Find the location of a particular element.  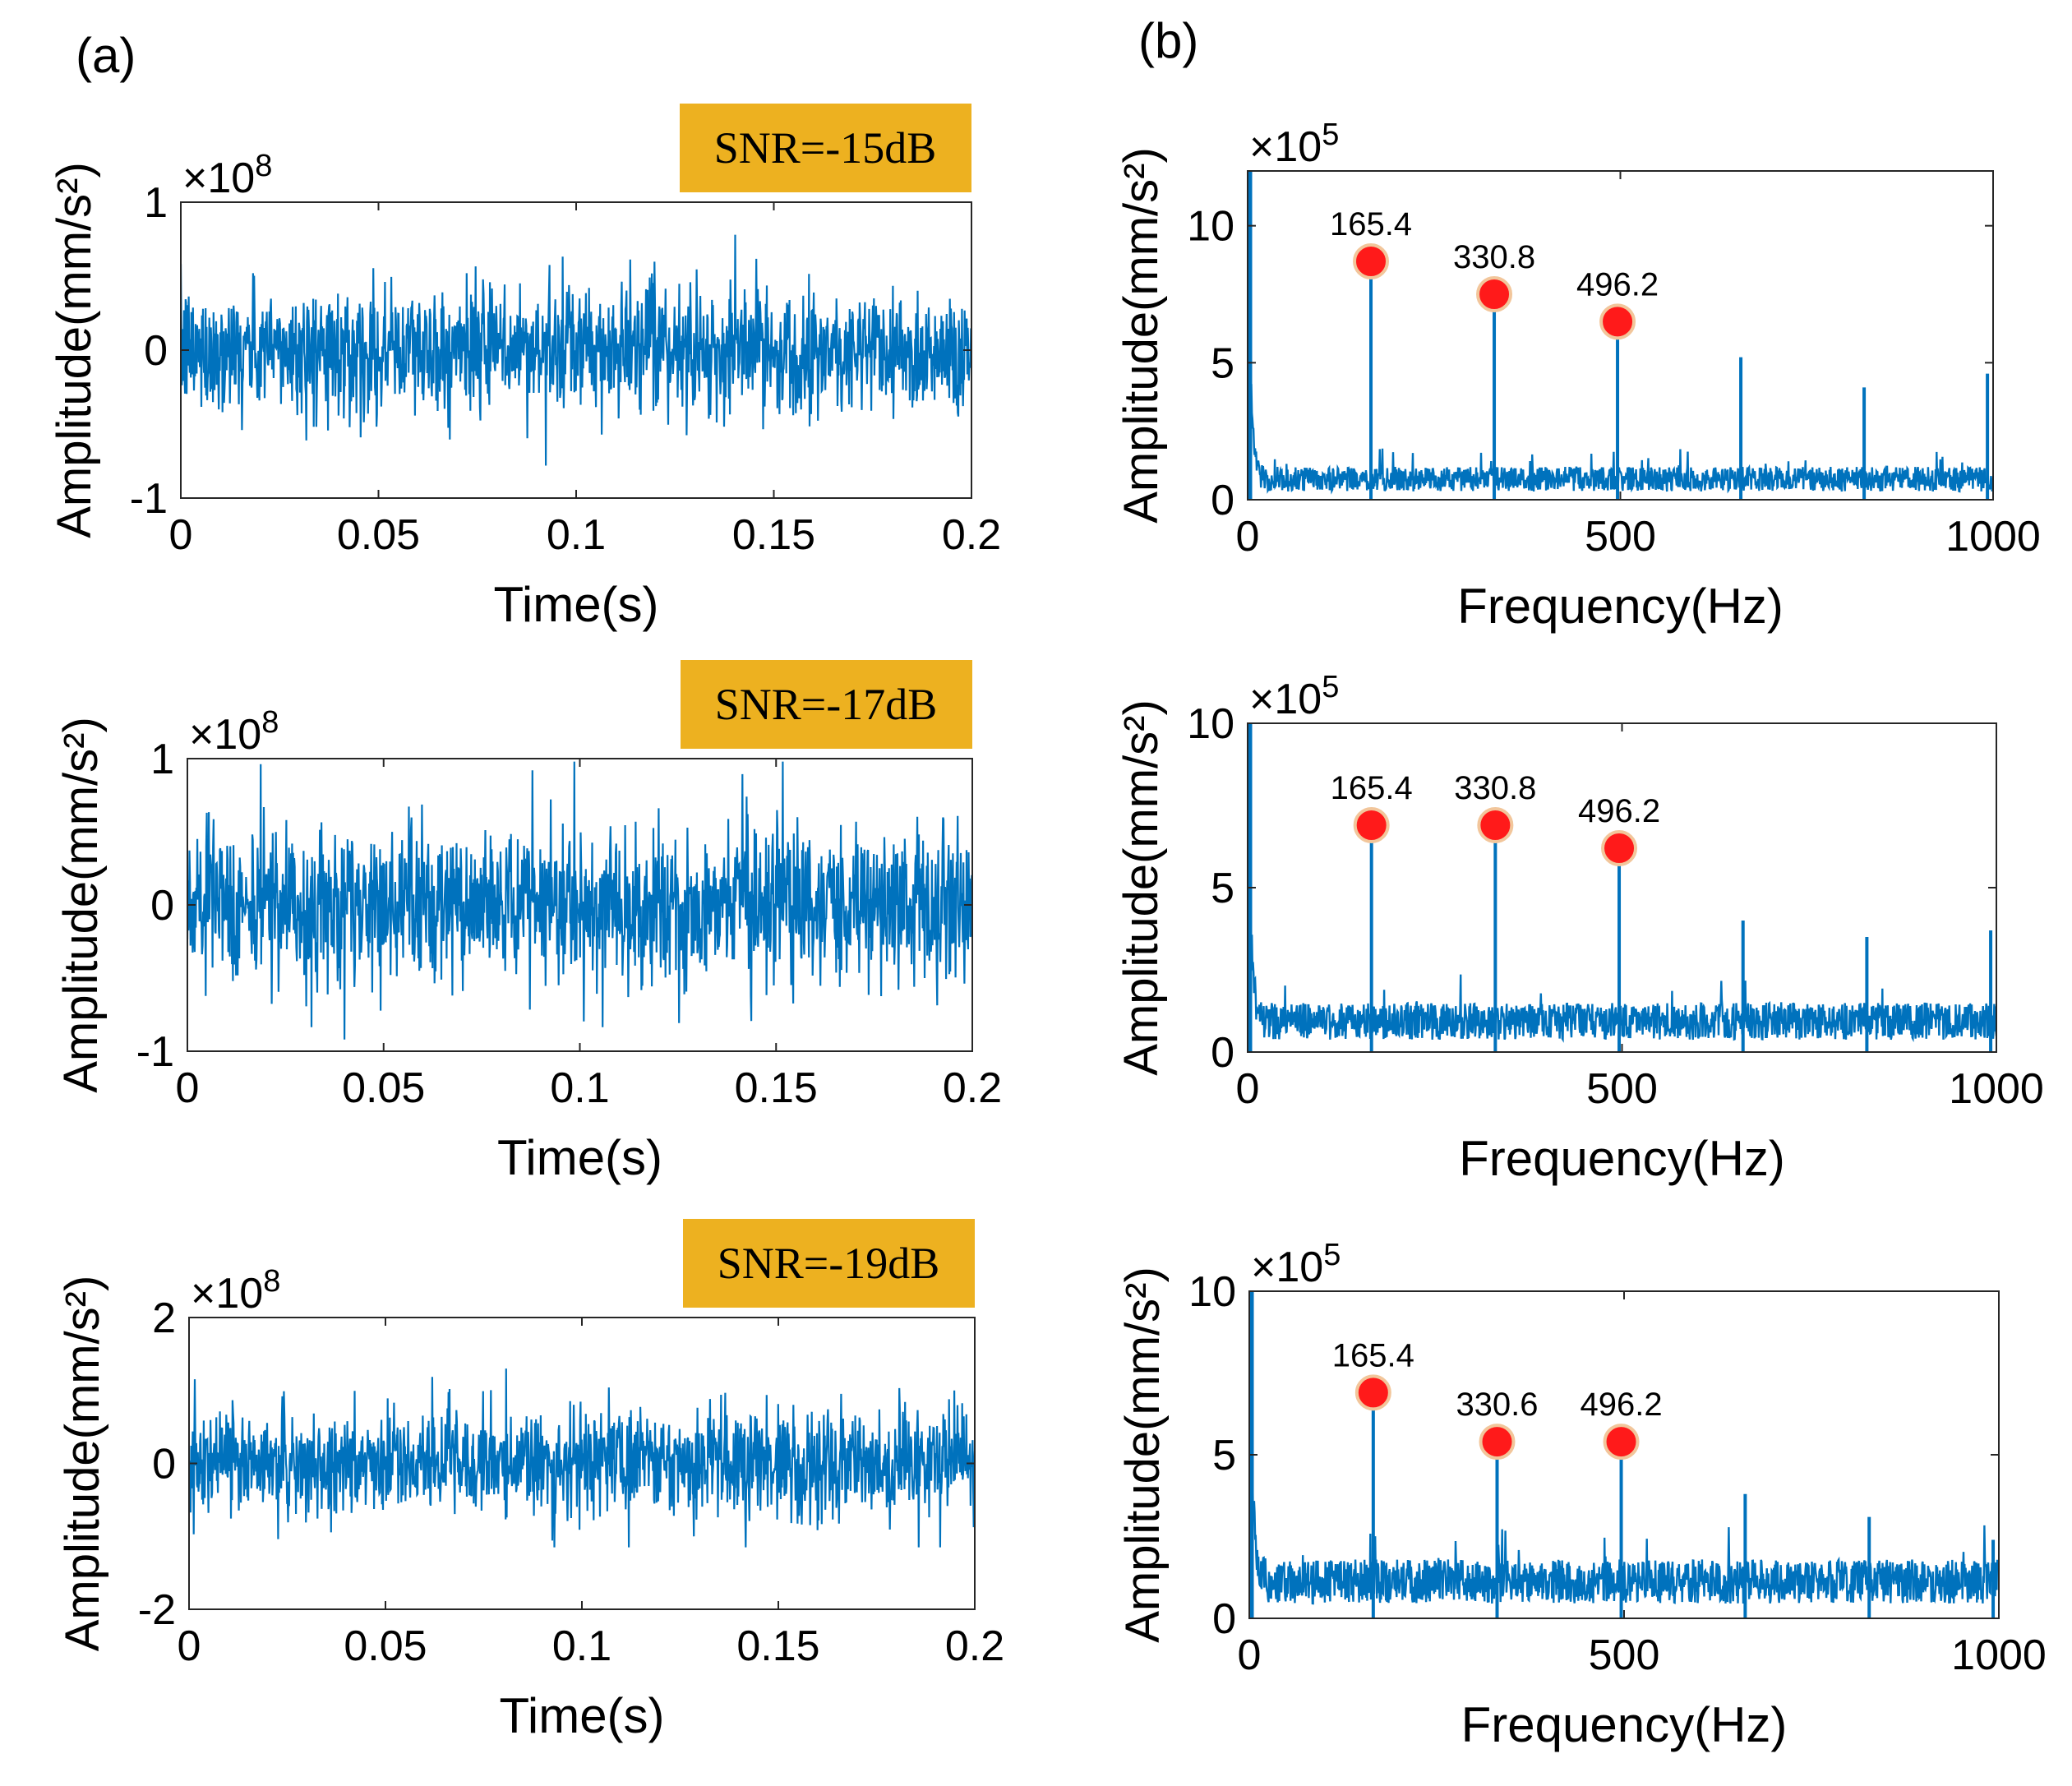

y-tick-label: 2 is located at coordinates (164, 1318).